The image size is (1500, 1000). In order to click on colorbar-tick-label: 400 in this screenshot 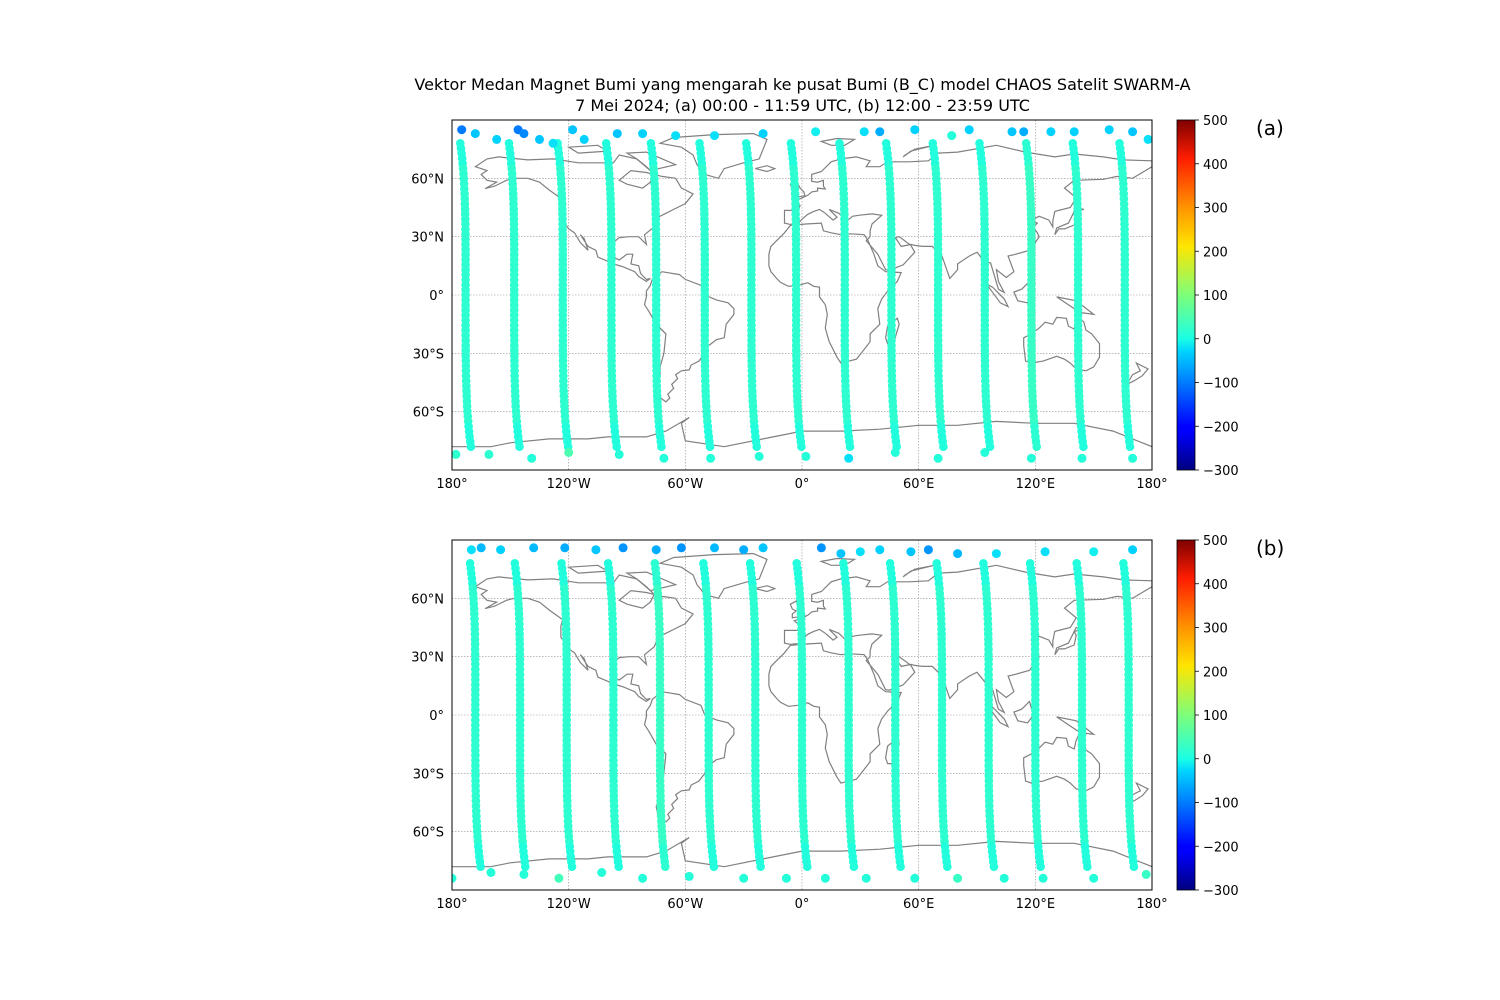, I will do `click(1215, 585)`.